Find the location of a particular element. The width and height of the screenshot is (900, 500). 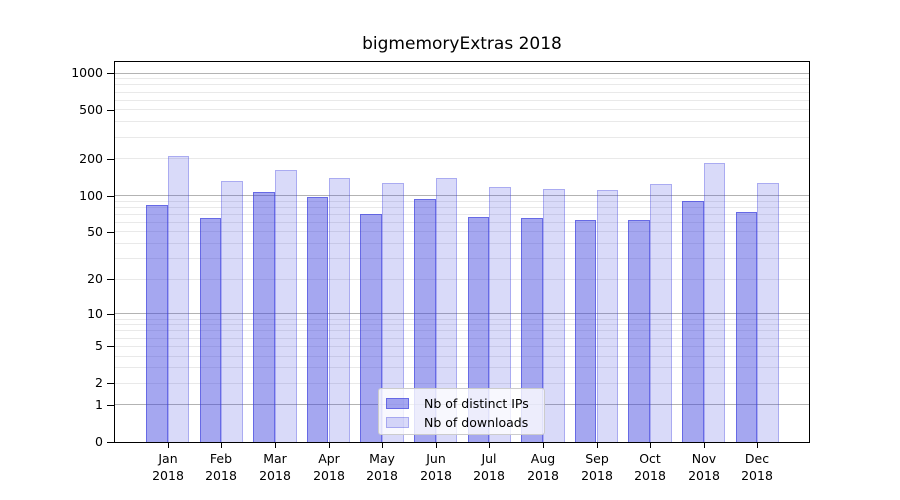

y-tick-label: 200 is located at coordinates (91, 158).